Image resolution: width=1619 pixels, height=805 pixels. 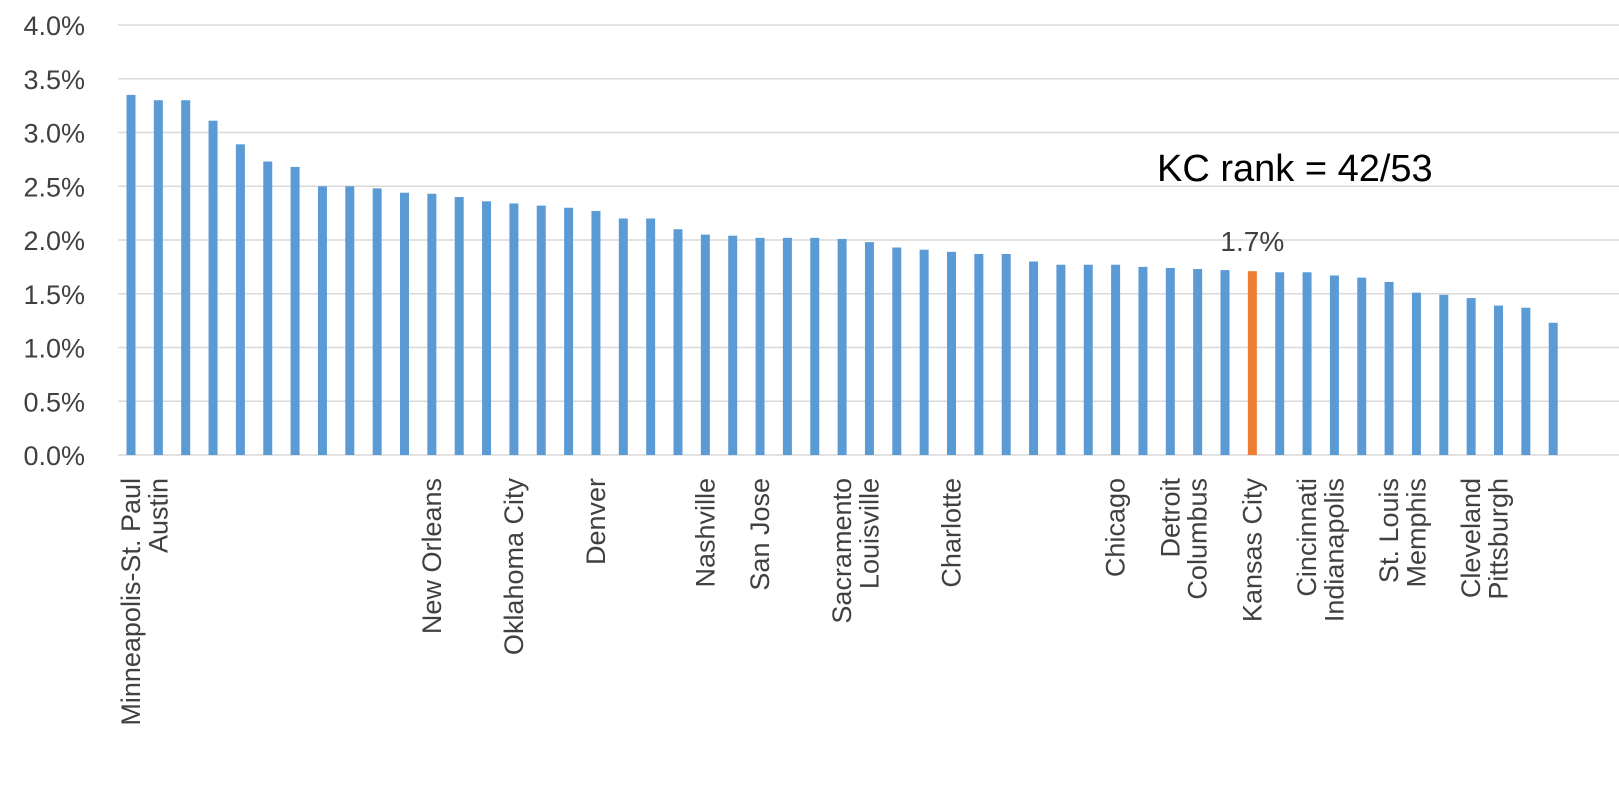 What do you see at coordinates (158, 515) in the screenshot?
I see `x-tick-label: Austin` at bounding box center [158, 515].